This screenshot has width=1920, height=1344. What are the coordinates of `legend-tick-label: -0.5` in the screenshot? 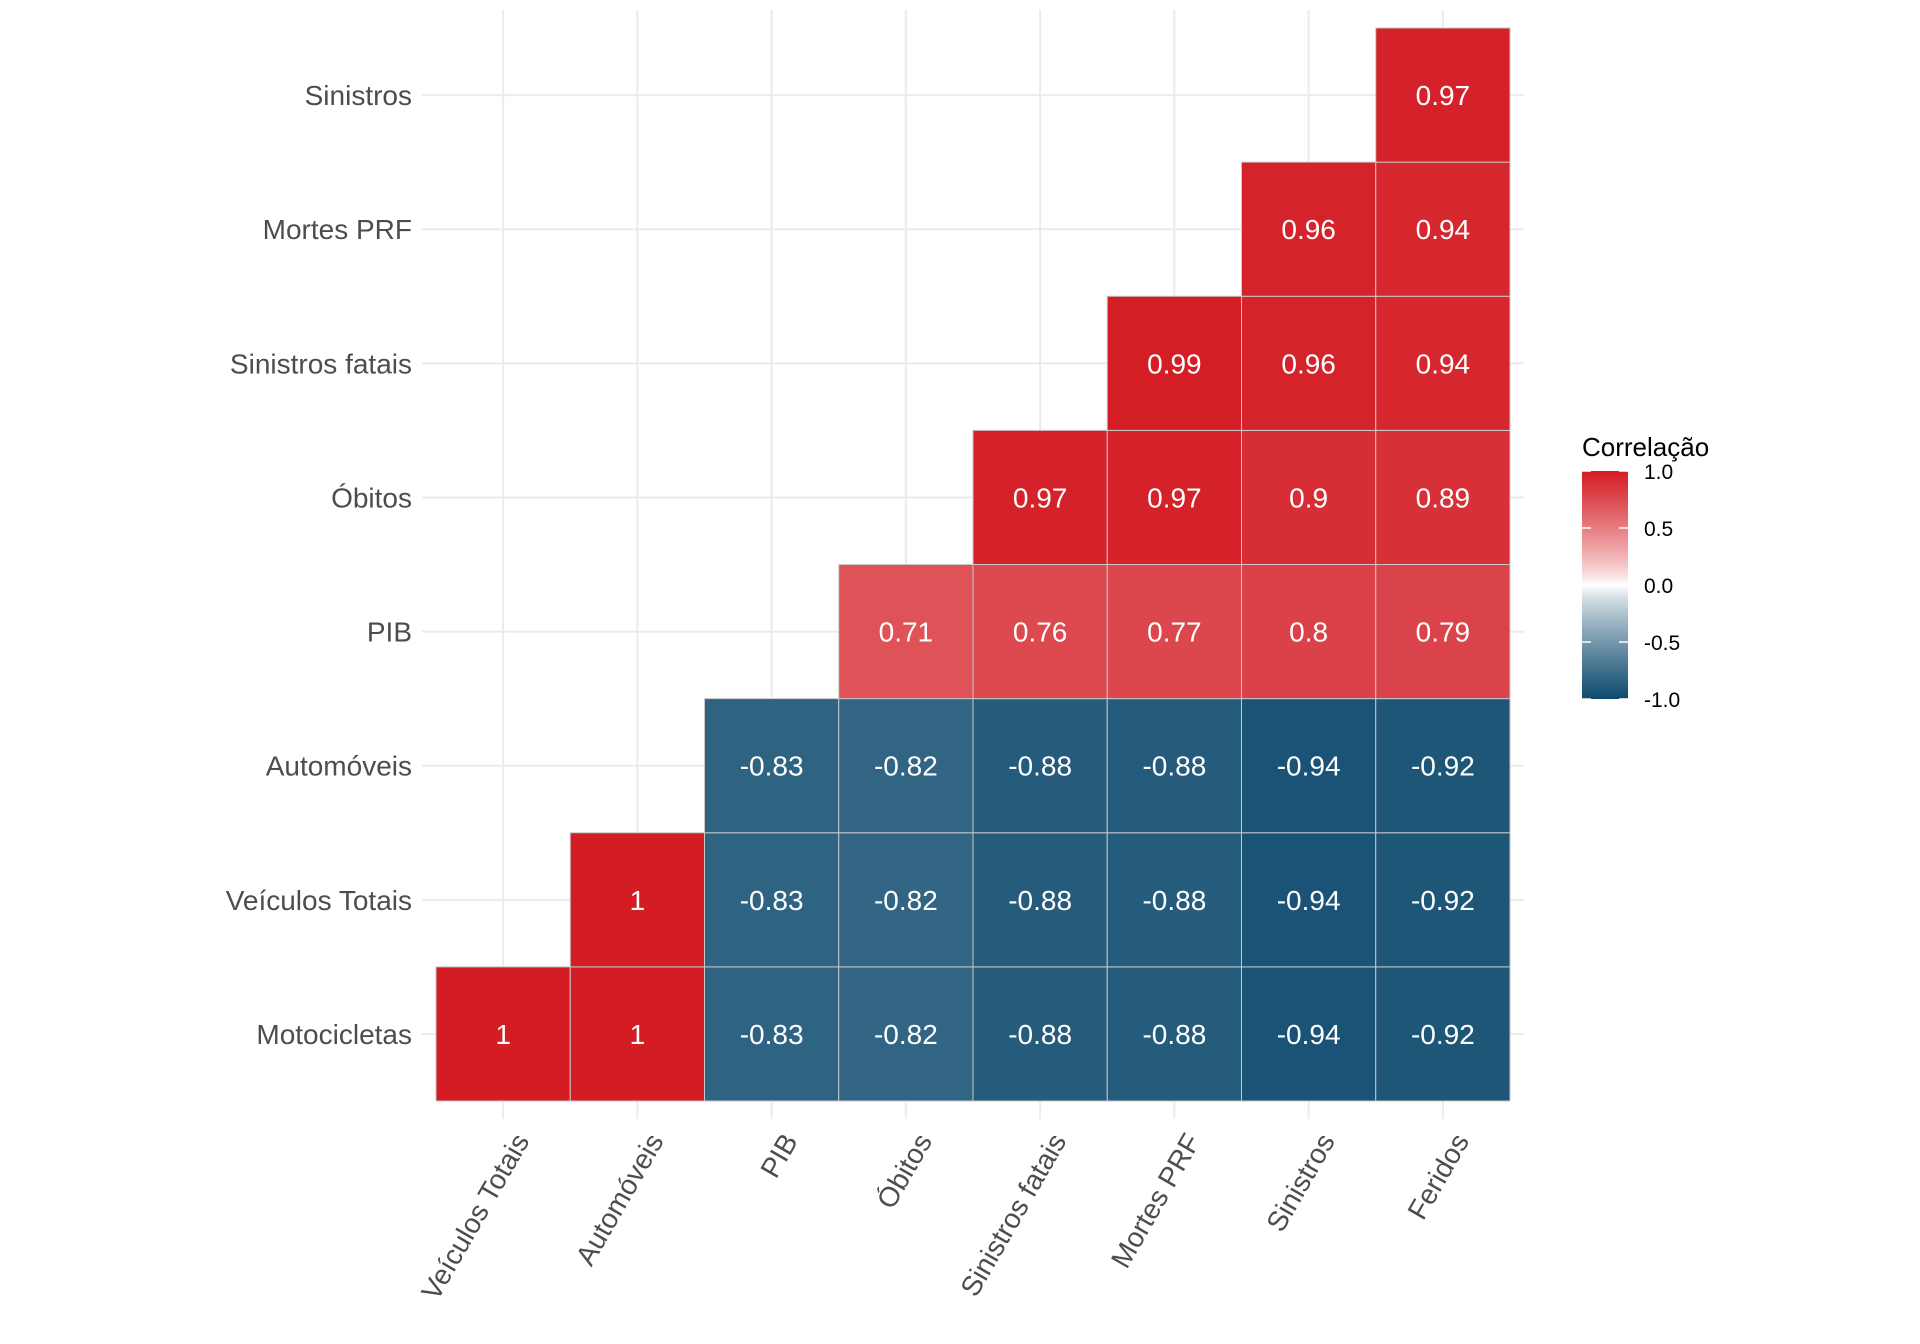 It's located at (1662, 643).